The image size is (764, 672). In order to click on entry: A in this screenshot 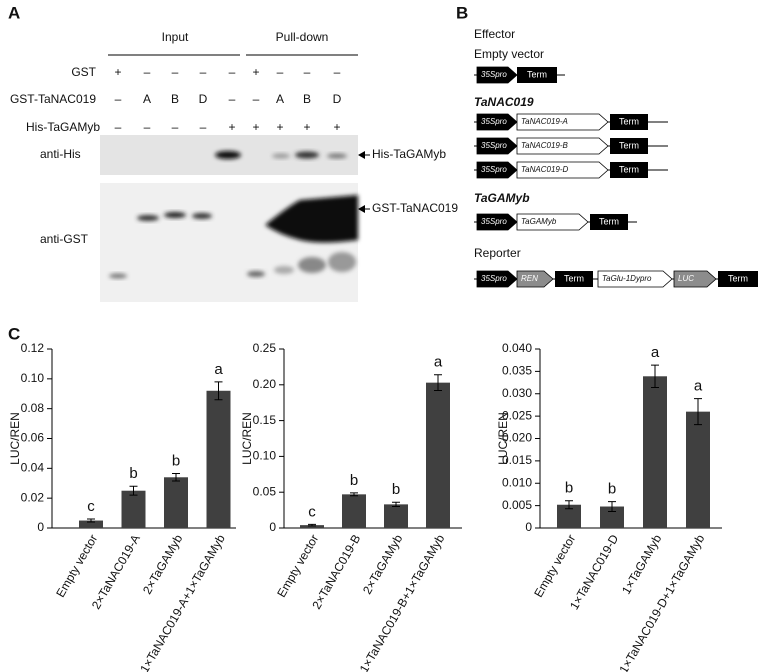, I will do `click(147, 99)`.